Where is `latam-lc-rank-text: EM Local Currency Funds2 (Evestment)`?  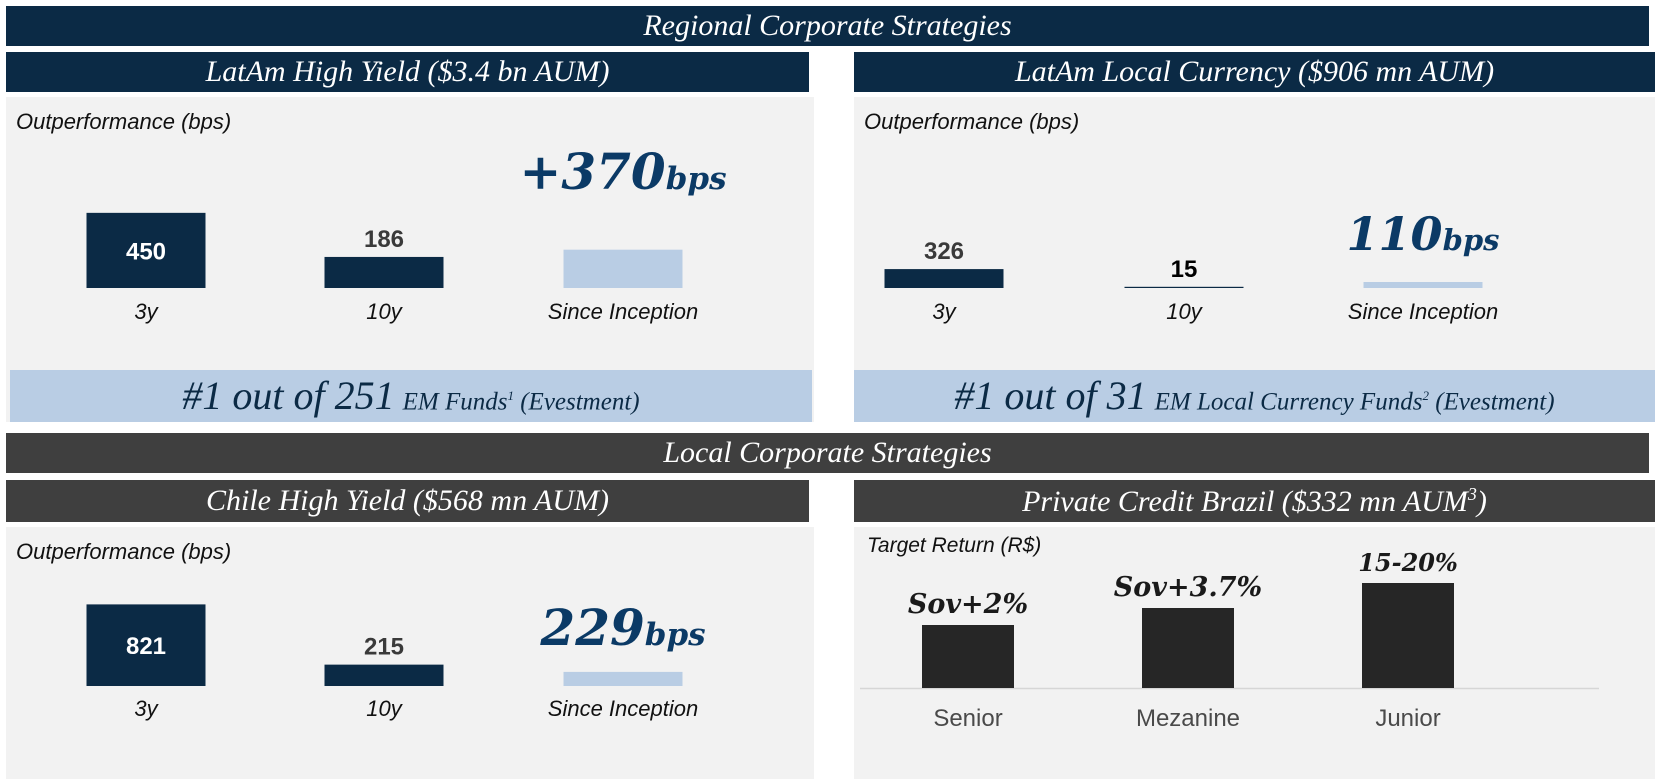
latam-lc-rank-text: EM Local Currency Funds2 (Evestment) is located at coordinates (1354, 401).